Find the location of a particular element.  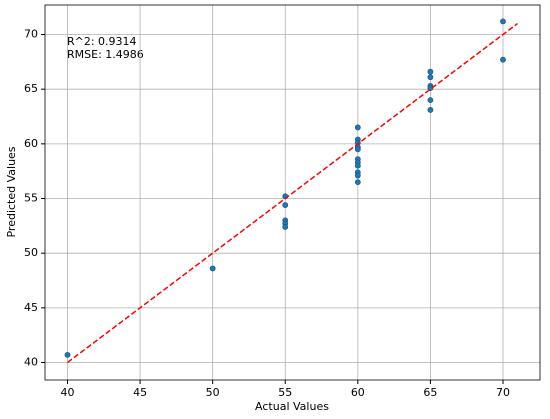

y-tick-label: 50 is located at coordinates (31, 252).